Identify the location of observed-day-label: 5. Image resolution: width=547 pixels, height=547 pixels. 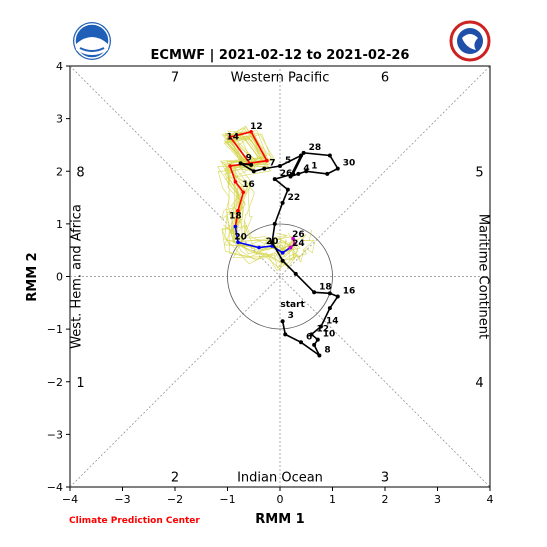
(288, 161).